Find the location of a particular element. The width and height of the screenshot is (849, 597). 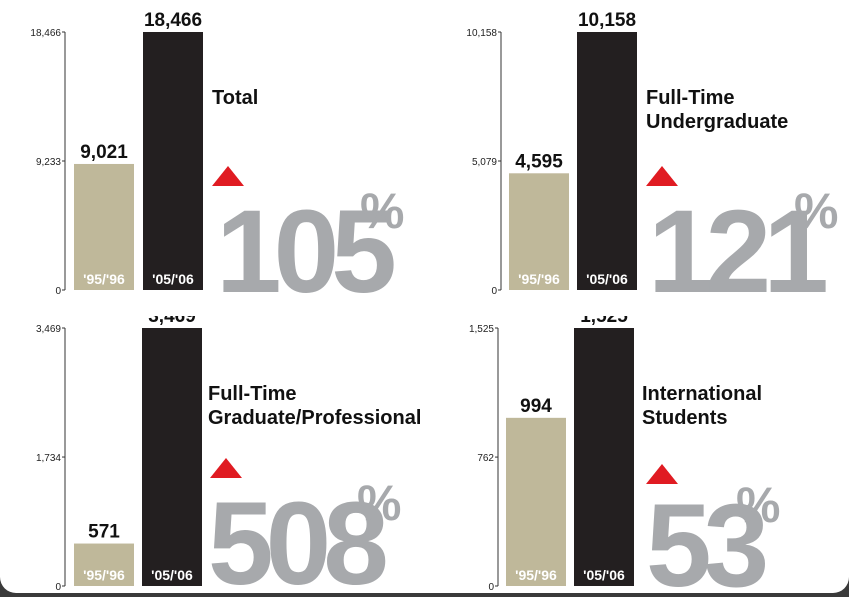

bar-value-label: 18,466 is located at coordinates (173, 20).